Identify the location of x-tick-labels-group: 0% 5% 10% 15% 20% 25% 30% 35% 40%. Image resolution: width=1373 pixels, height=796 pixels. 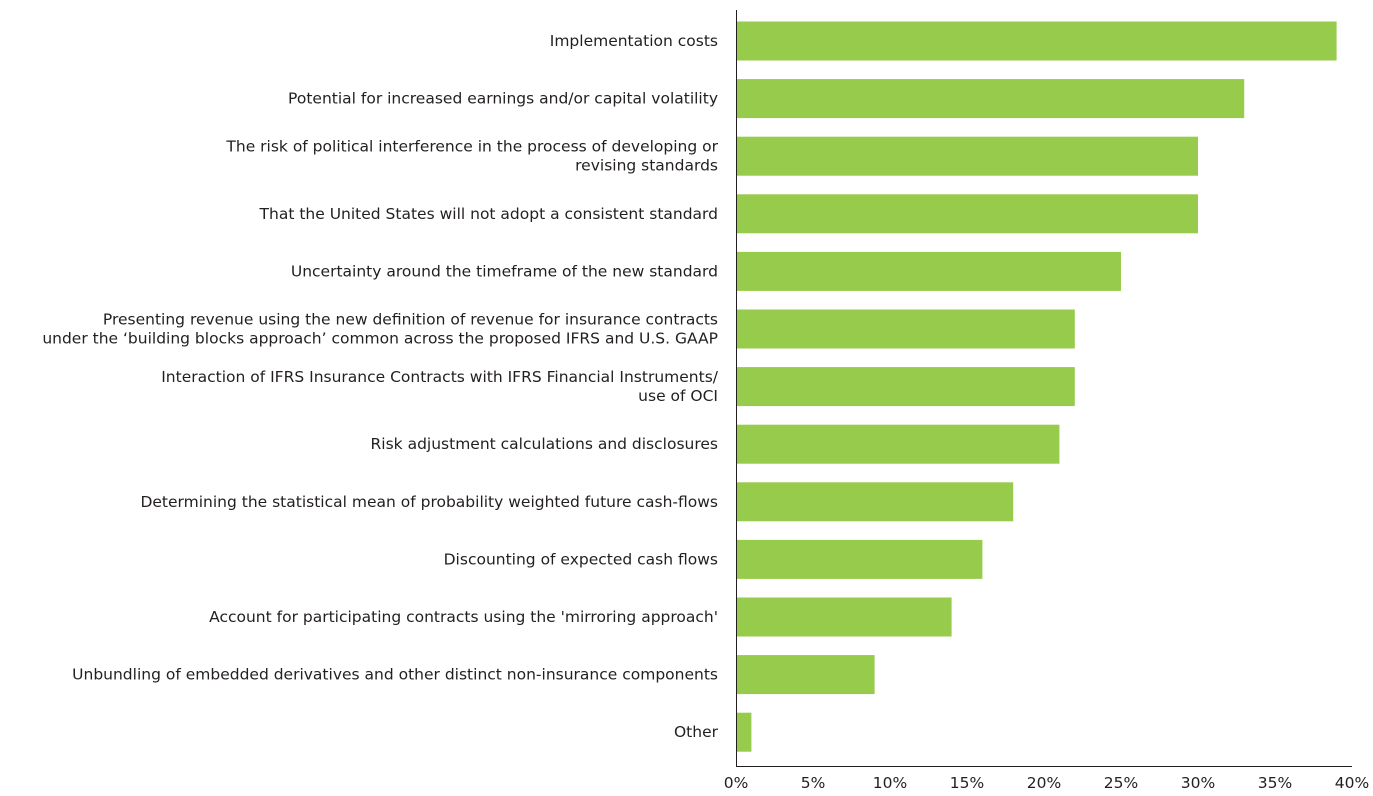
(1047, 783).